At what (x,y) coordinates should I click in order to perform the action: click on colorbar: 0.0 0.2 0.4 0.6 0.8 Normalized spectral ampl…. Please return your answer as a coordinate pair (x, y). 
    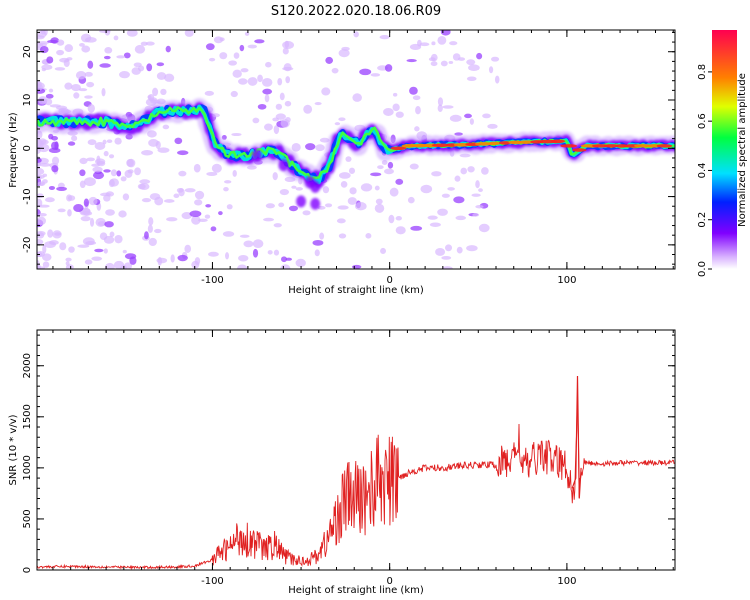
    Looking at the image, I should click on (722, 153).